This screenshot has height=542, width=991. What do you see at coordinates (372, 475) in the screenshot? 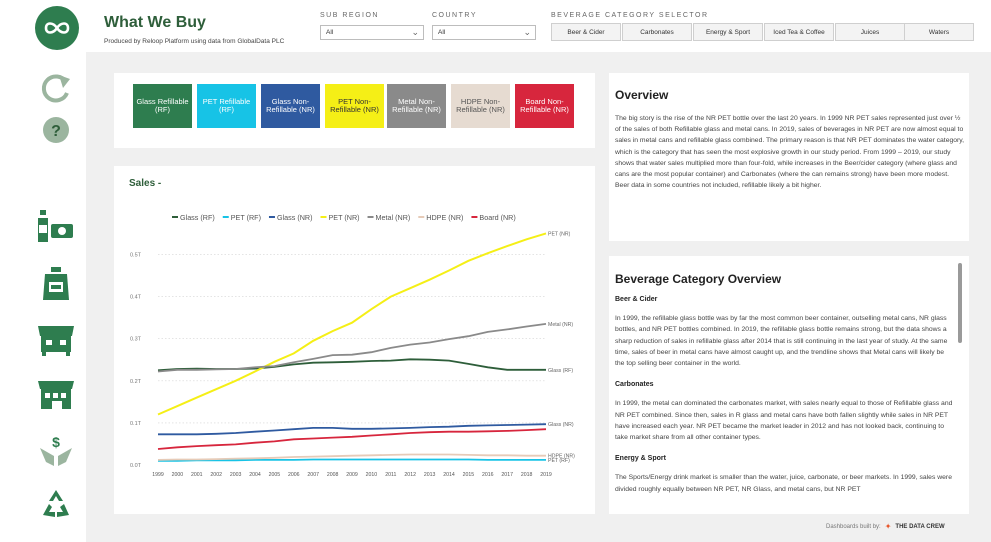
I see `x-tick-label: 2010` at bounding box center [372, 475].